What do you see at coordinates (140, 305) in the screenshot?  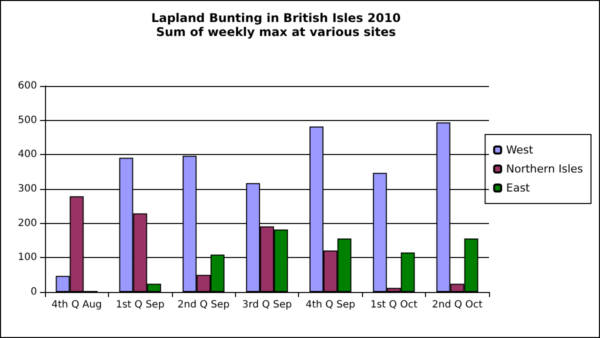 I see `x-tick-label: 1st Q Sep` at bounding box center [140, 305].